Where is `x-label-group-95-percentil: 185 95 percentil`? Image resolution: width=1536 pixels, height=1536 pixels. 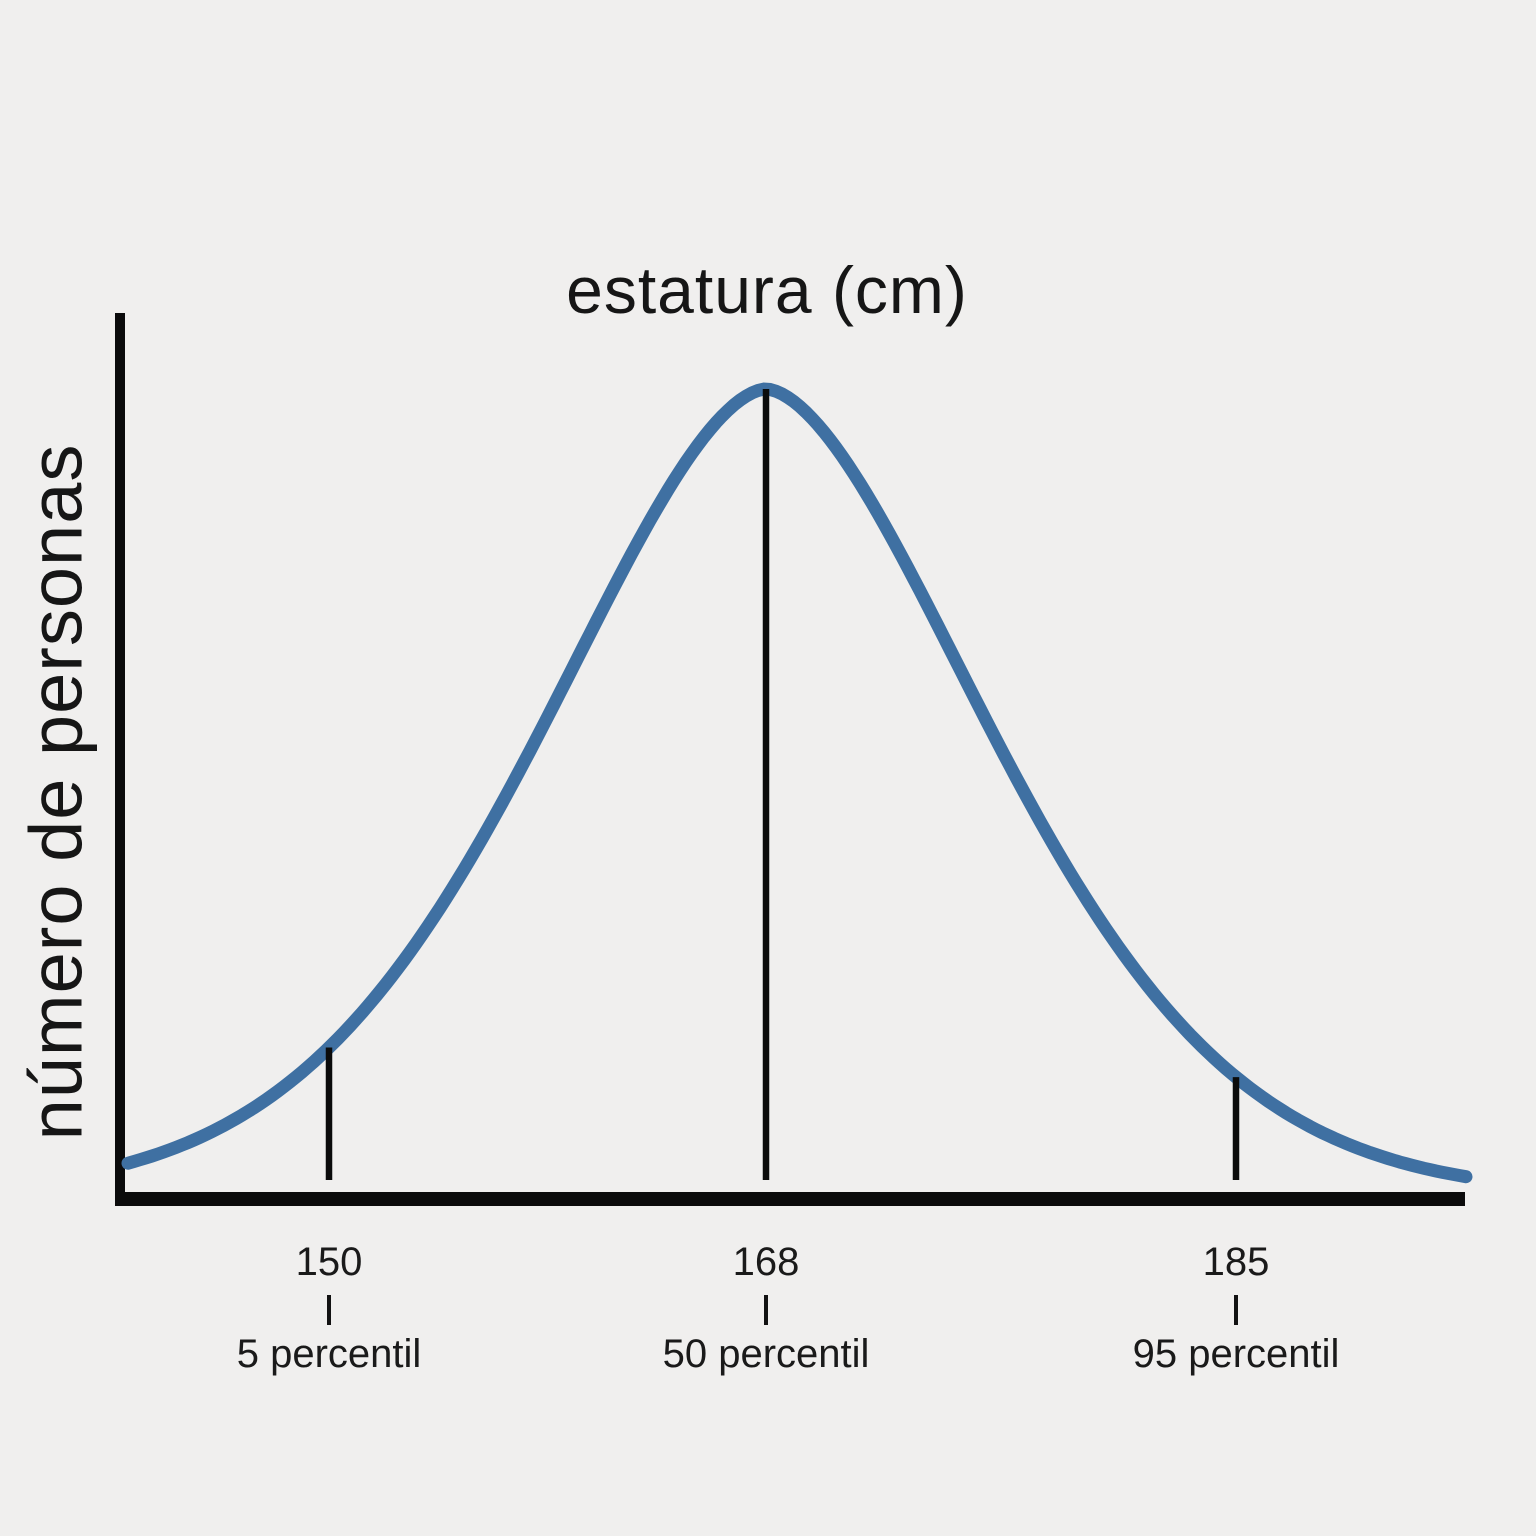 x-label-group-95-percentil: 185 95 percentil is located at coordinates (1236, 1308).